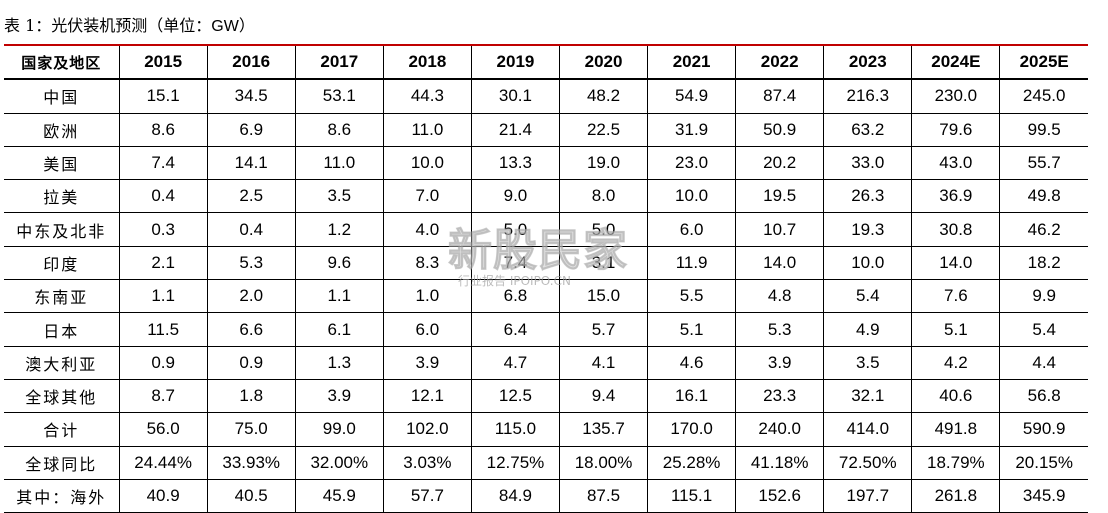 This screenshot has height=513, width=1108. I want to click on table-cell: 8.7, so click(163, 396).